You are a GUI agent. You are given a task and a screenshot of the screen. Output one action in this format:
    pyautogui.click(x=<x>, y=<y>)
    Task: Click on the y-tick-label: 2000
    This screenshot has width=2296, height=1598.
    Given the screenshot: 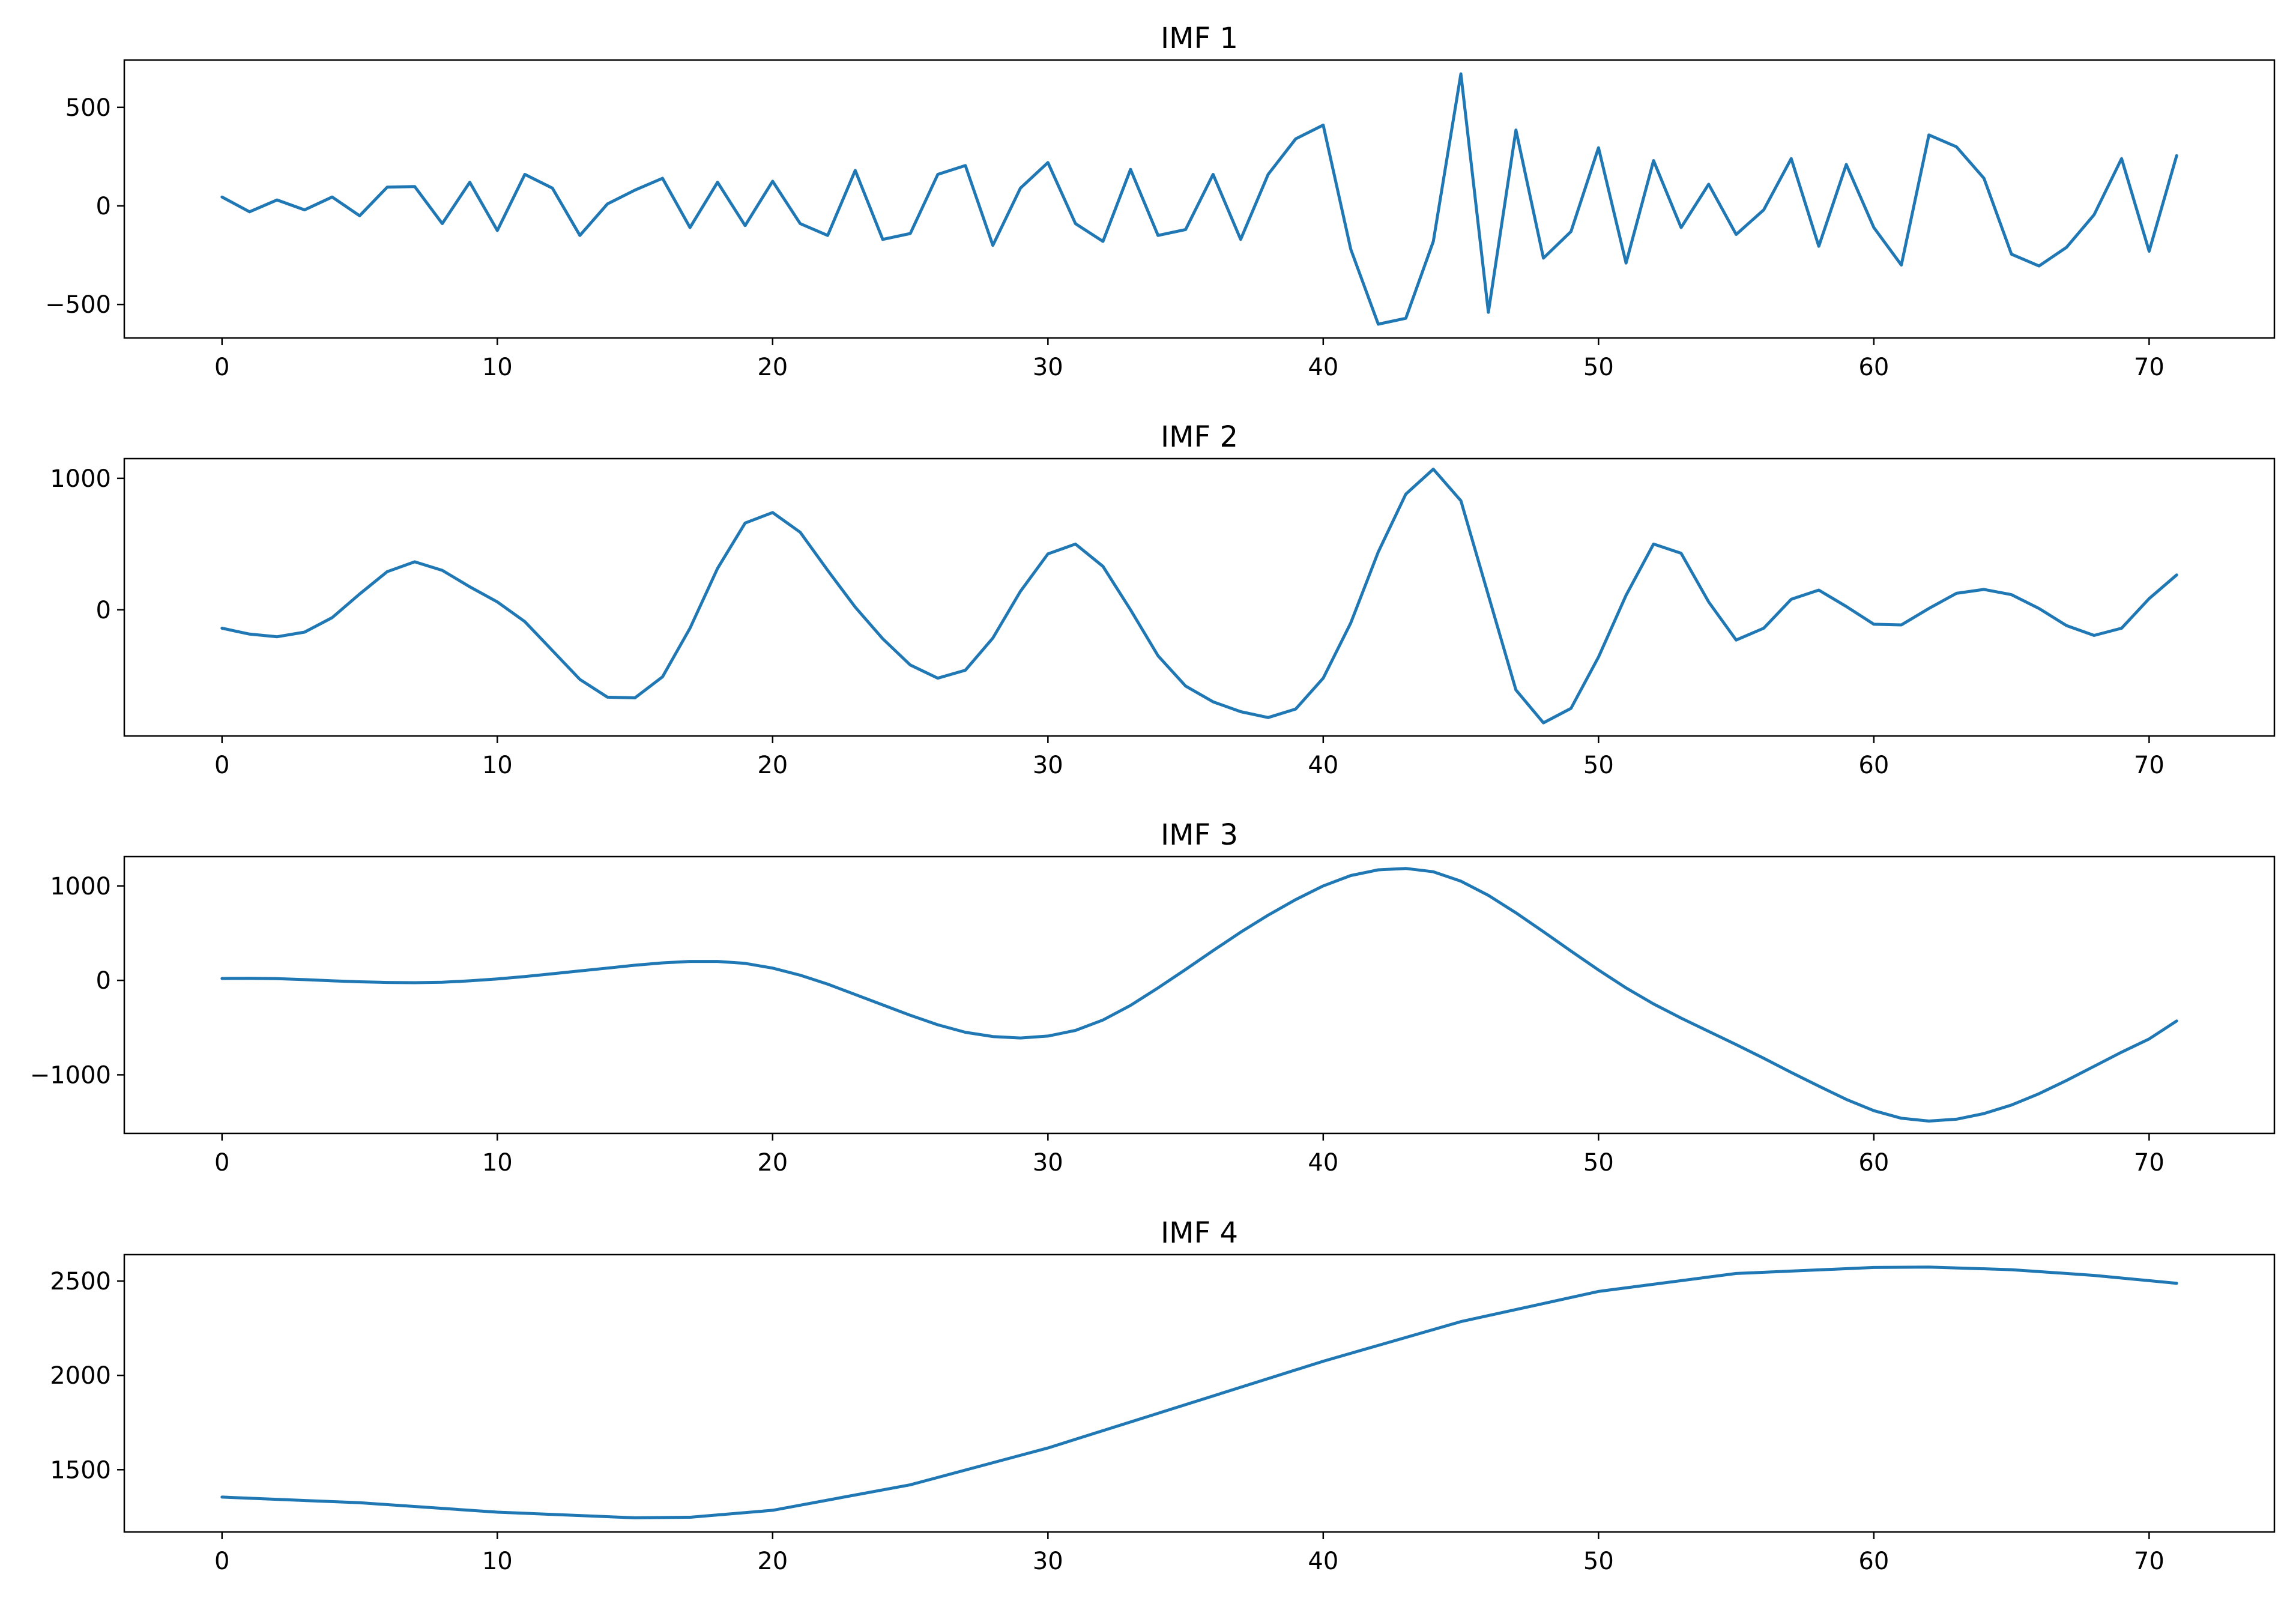 What is the action you would take?
    pyautogui.click(x=81, y=1376)
    